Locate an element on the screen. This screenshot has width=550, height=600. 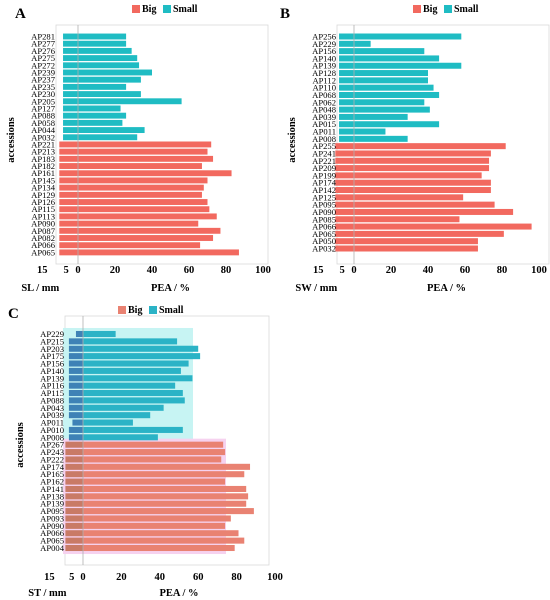
bar-AP256 is located at coordinates (408, 36).